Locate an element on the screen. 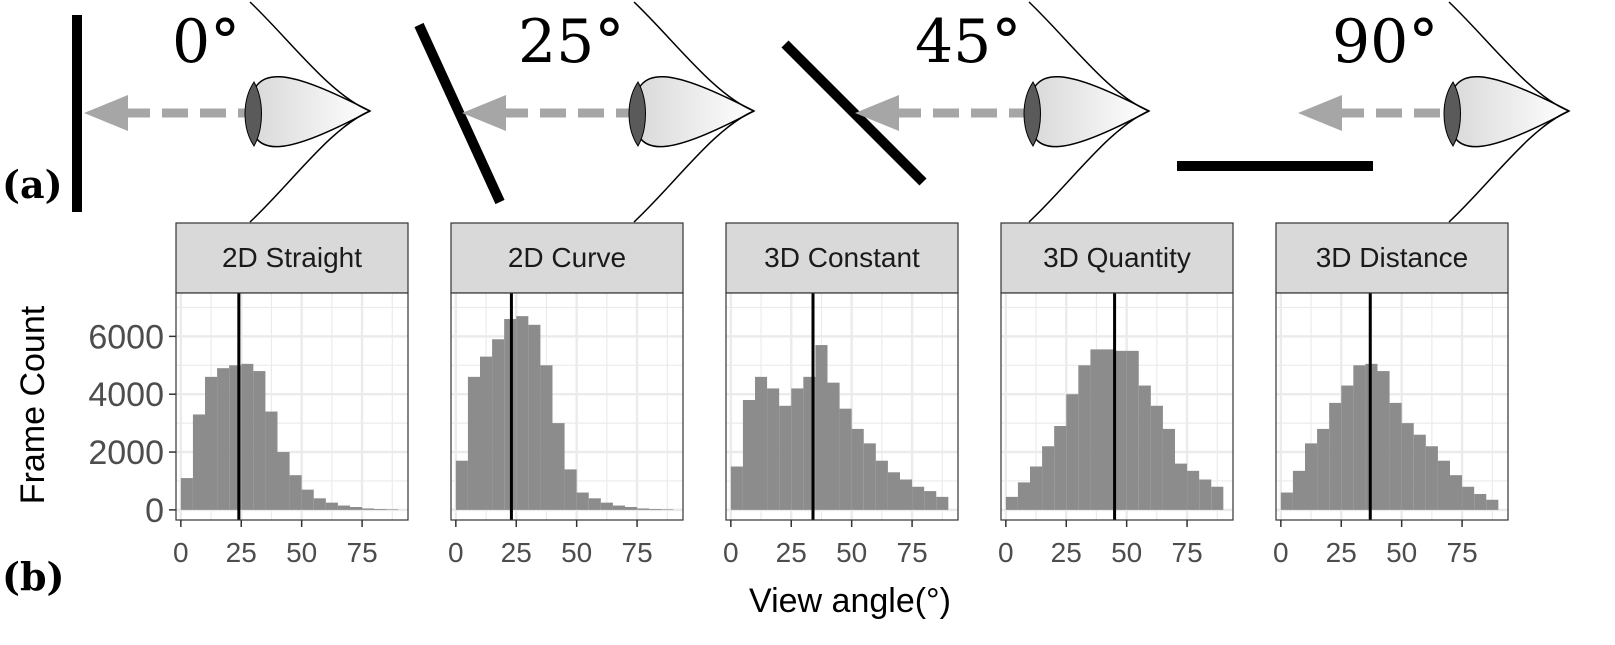 This screenshot has height=645, width=1615. facet-title: 3D Constant is located at coordinates (842, 257).